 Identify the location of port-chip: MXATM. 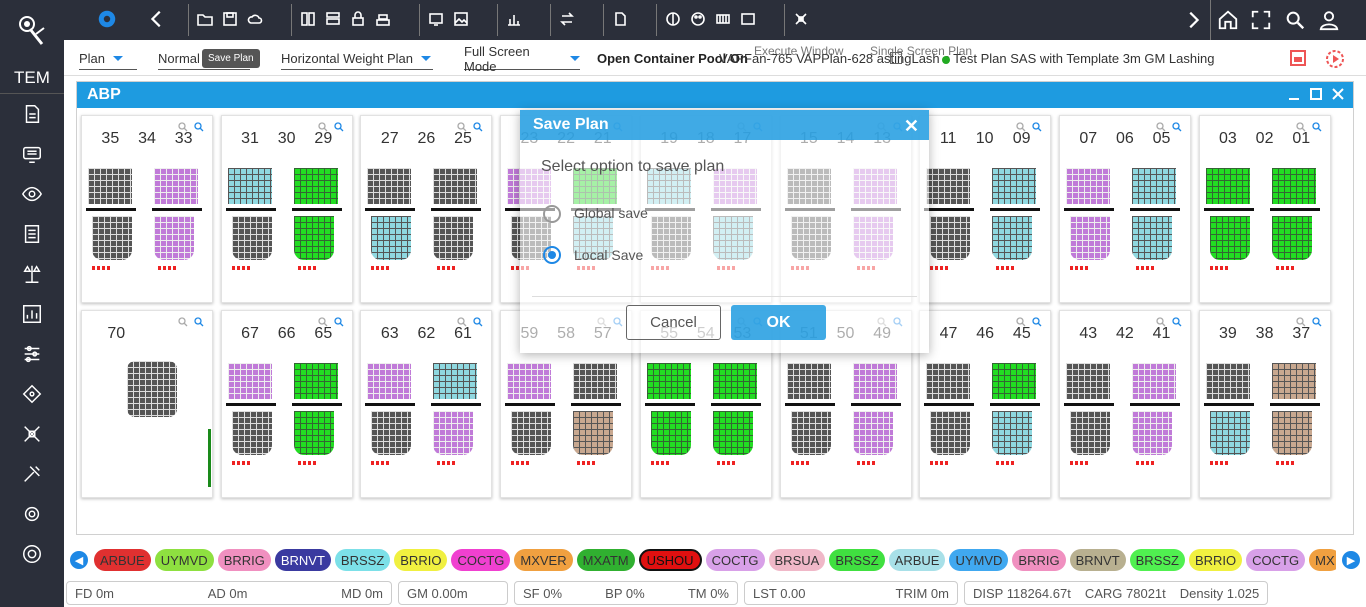
(605, 560).